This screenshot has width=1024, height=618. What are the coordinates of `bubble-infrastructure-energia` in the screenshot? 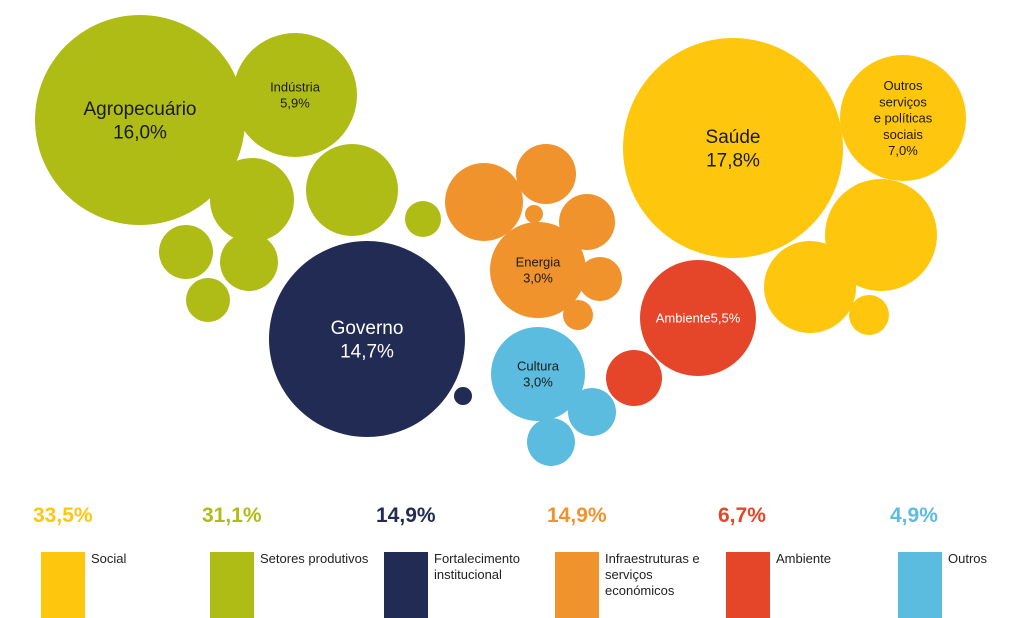 It's located at (538, 270).